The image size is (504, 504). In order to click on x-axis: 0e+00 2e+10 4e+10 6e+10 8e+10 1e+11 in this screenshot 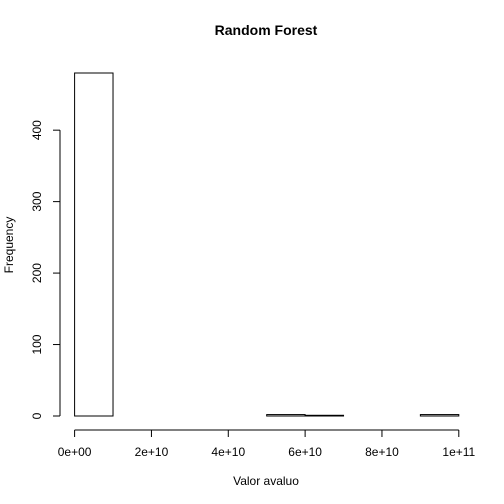, I will do `click(267, 444)`.